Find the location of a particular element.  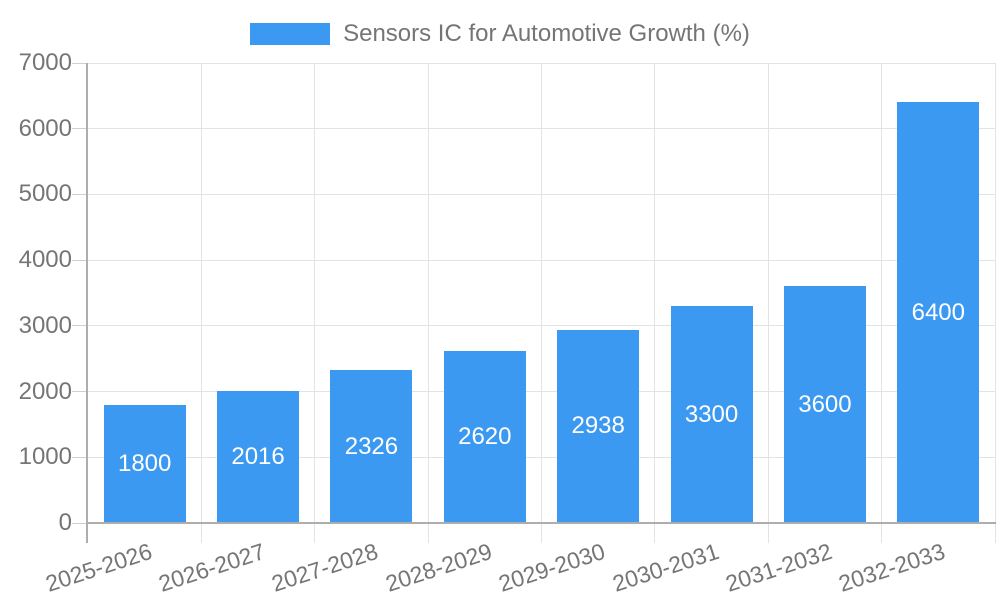

x-tick-label: 2028-2029 is located at coordinates (438, 567).